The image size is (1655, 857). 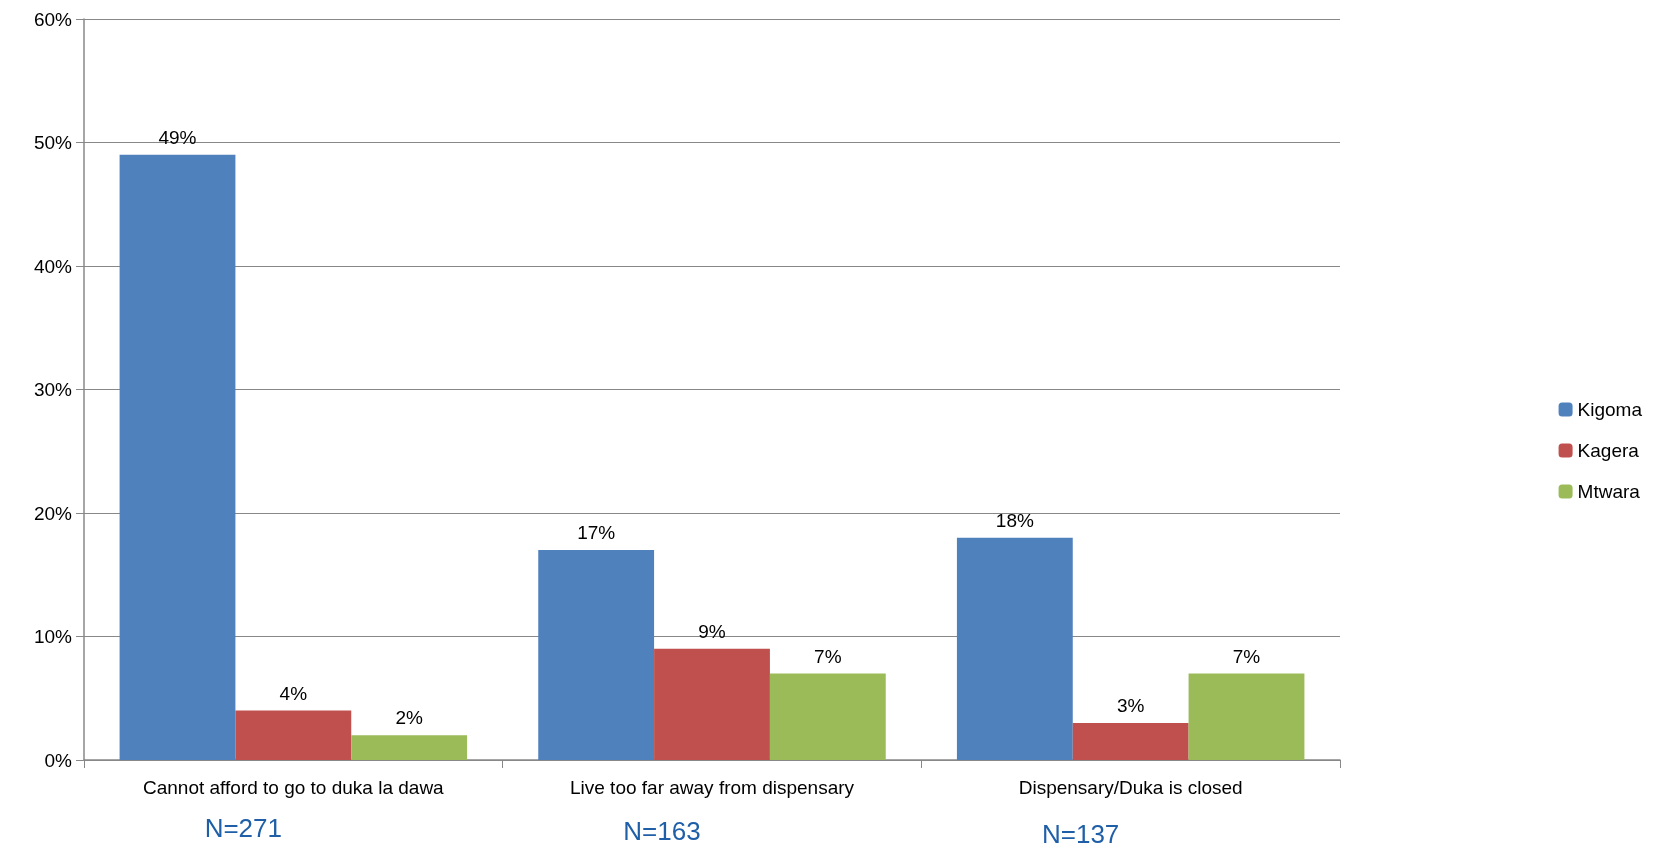 I want to click on y-tick-label: 30%, so click(x=53, y=389).